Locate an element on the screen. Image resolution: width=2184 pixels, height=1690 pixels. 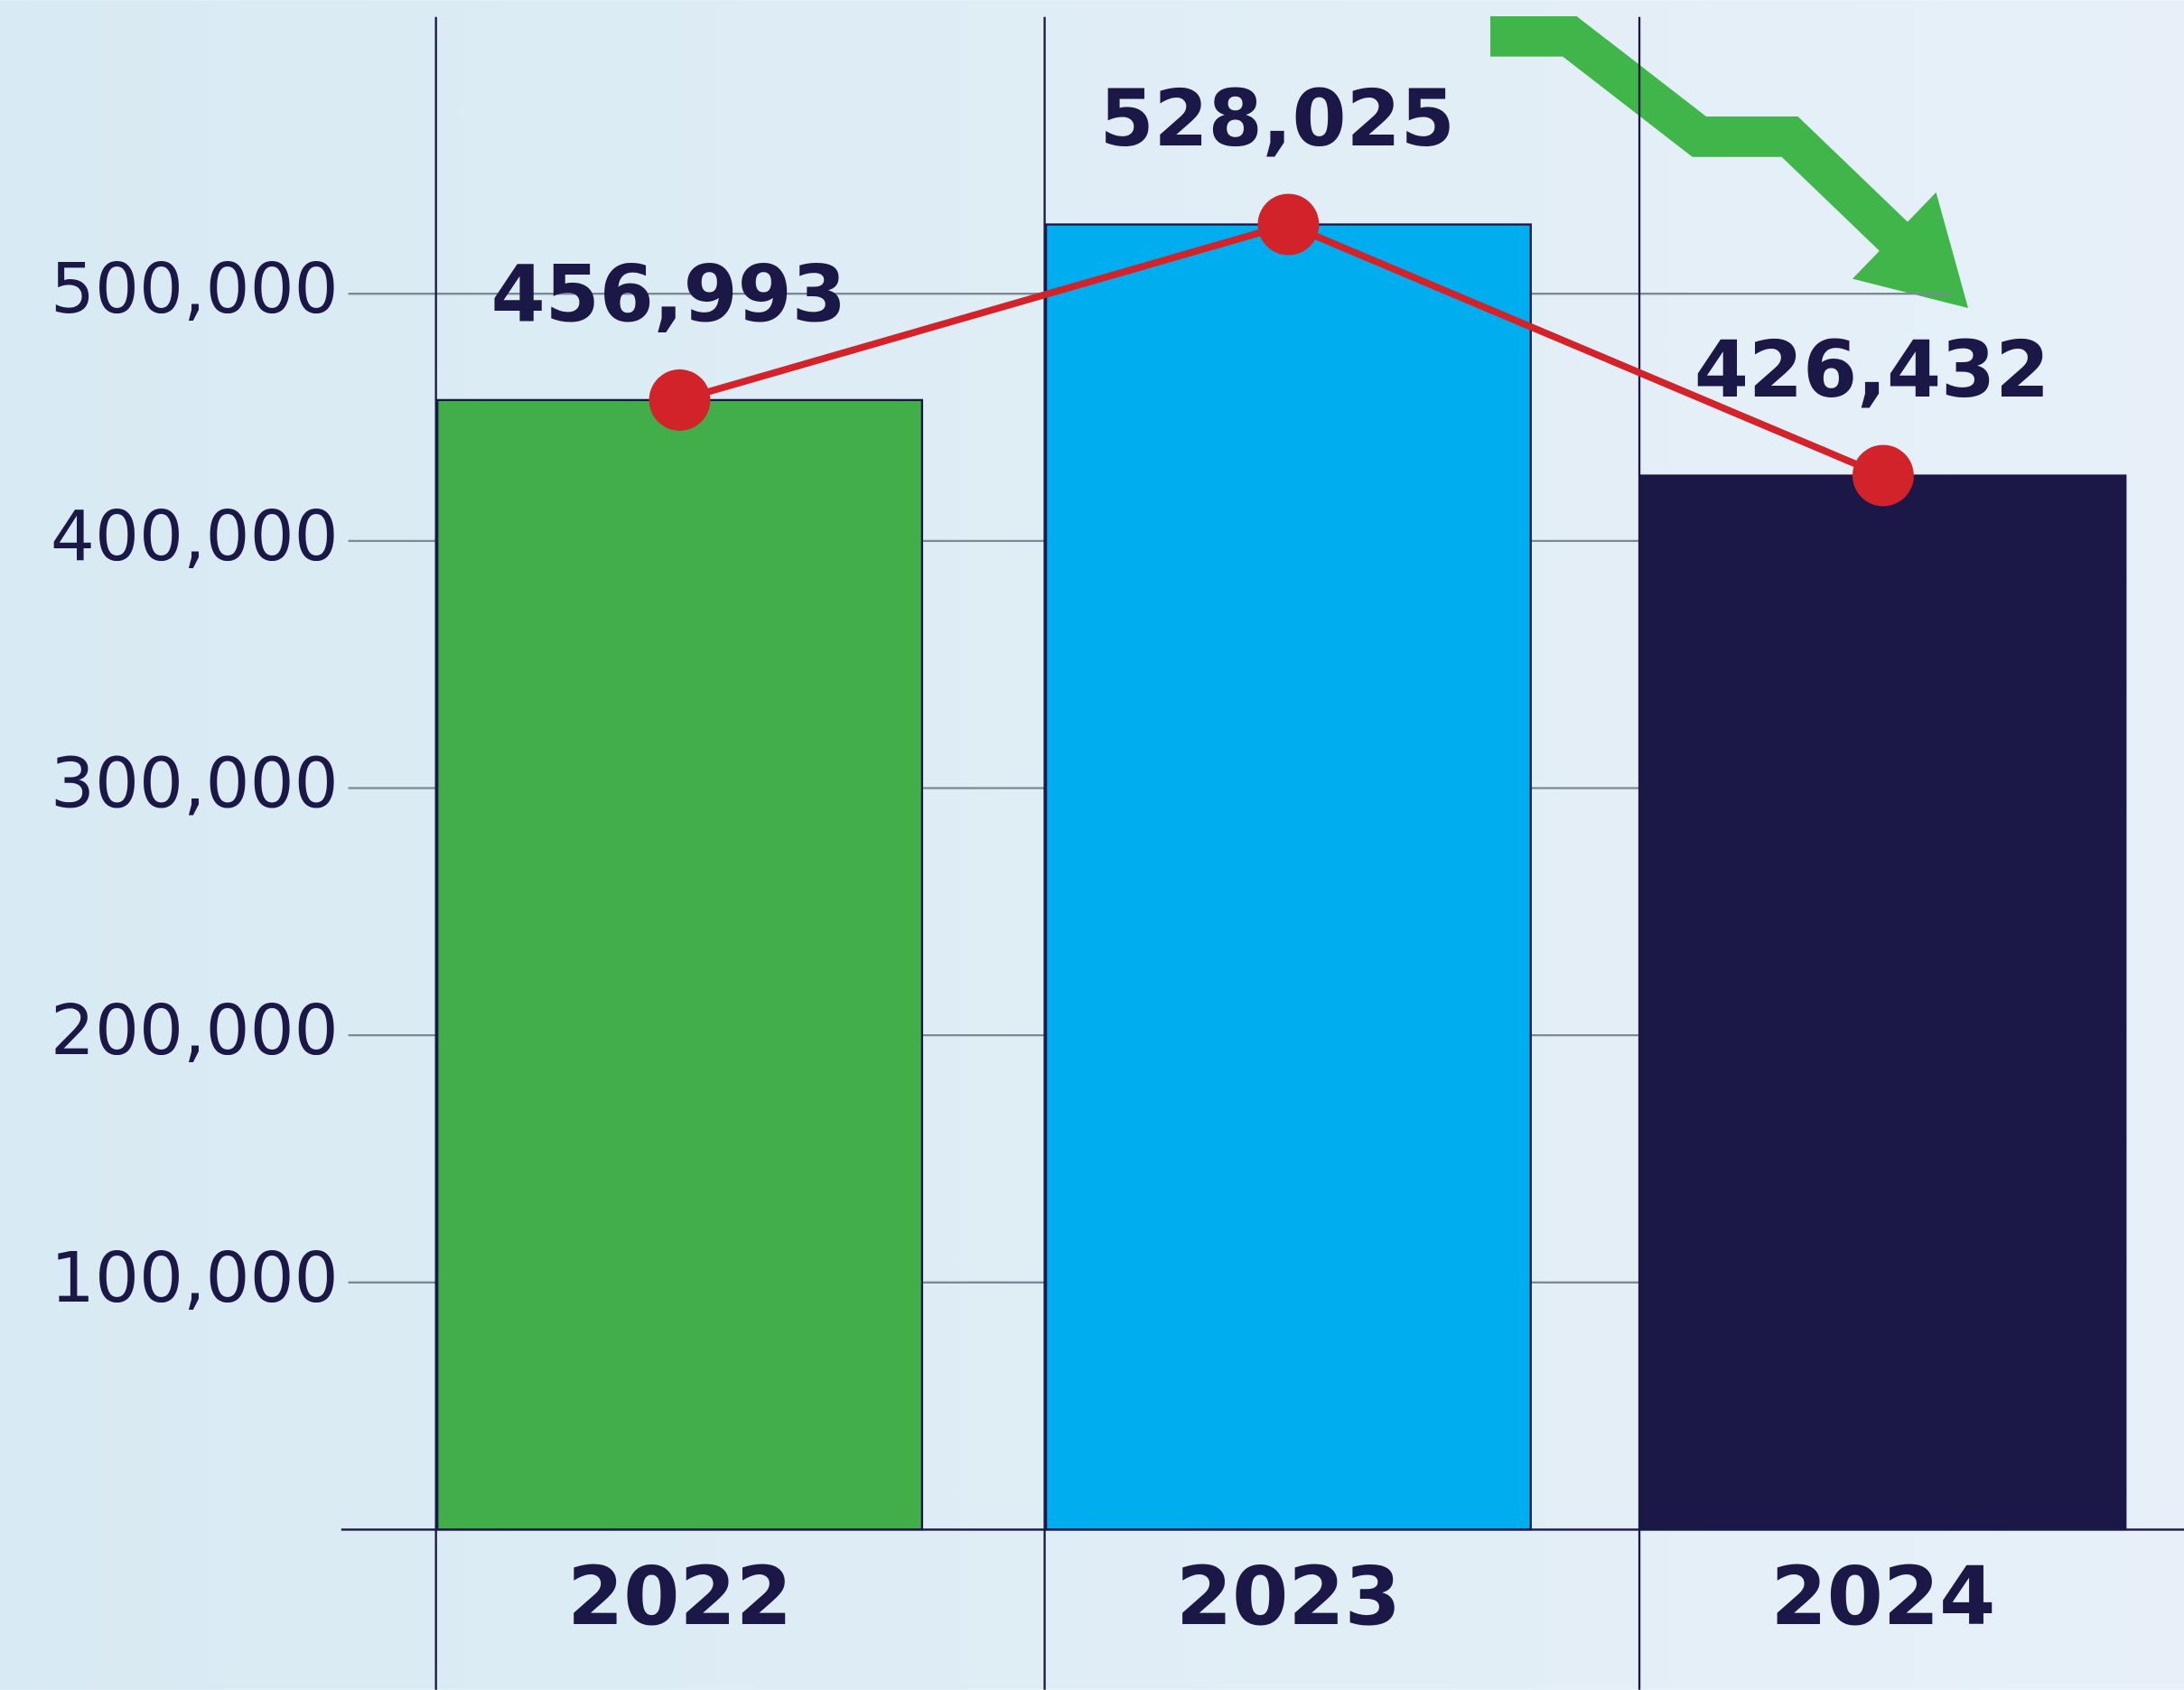
y-tick-label: 200,000 is located at coordinates (195, 1031).